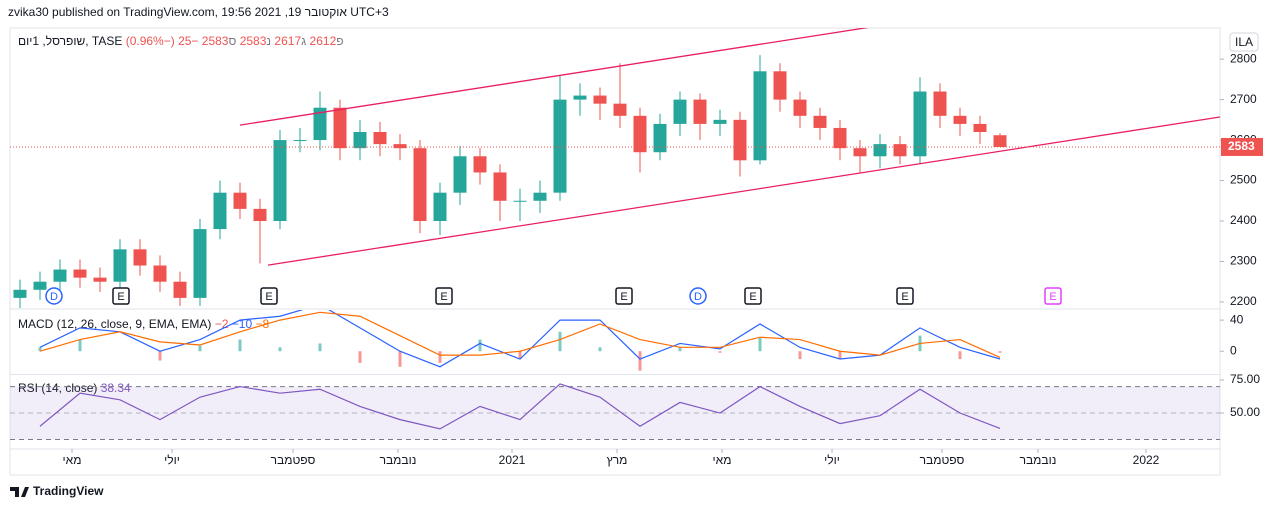  I want to click on x-tick-label: מרץ, so click(617, 460).